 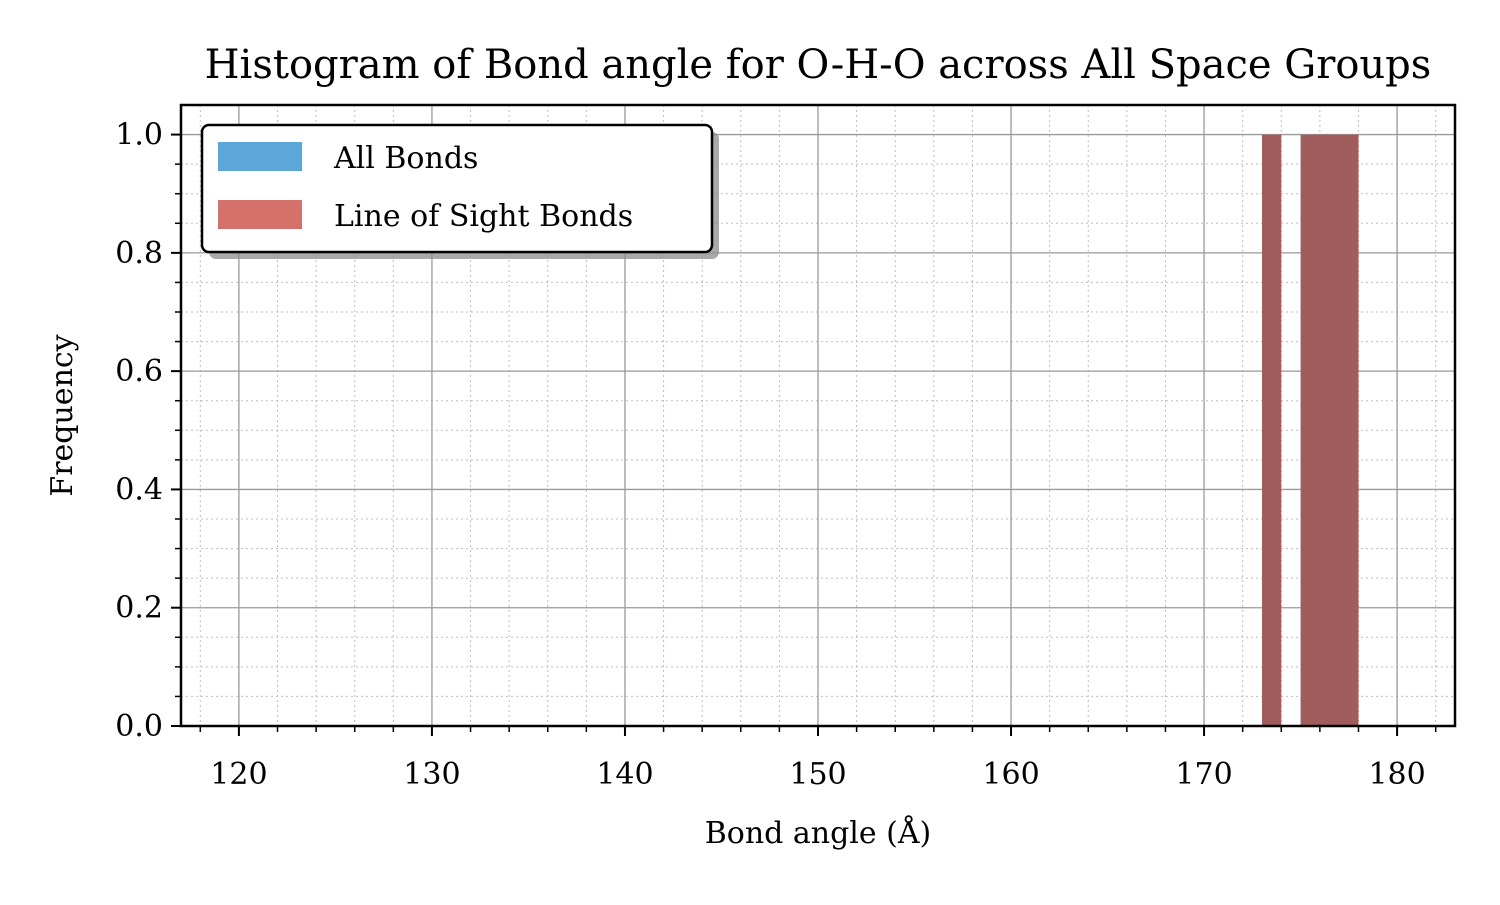 What do you see at coordinates (483, 216) in the screenshot?
I see `legend-label: Line of Sight Bonds` at bounding box center [483, 216].